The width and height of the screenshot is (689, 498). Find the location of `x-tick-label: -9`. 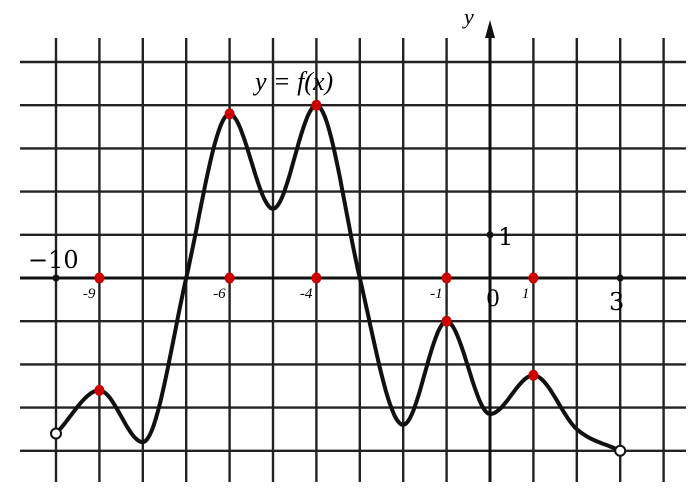

x-tick-label: -9 is located at coordinates (89, 294).